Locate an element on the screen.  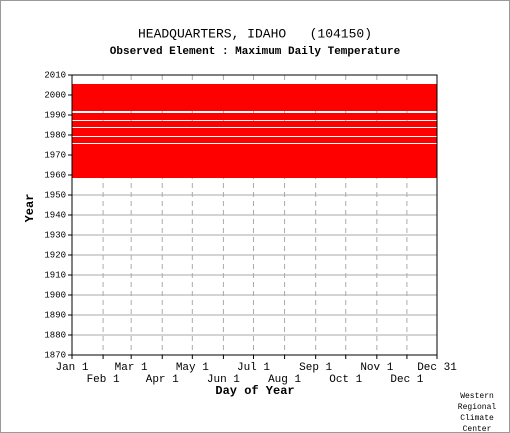
x-tick-label: Jul 1 is located at coordinates (253, 368).